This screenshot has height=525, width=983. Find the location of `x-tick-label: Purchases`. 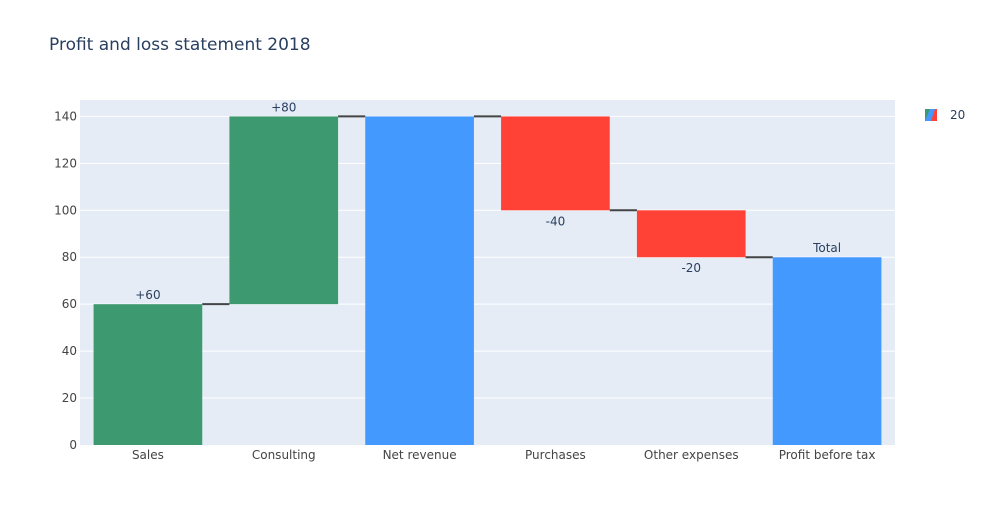

x-tick-label: Purchases is located at coordinates (555, 455).